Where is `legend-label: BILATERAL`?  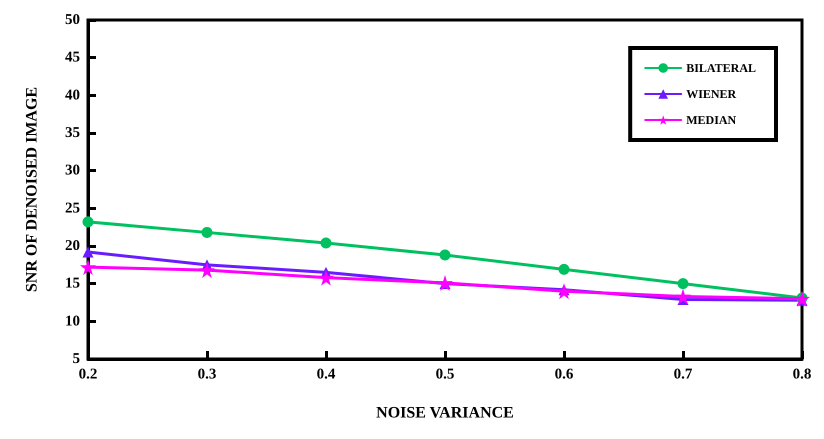 legend-label: BILATERAL is located at coordinates (721, 68).